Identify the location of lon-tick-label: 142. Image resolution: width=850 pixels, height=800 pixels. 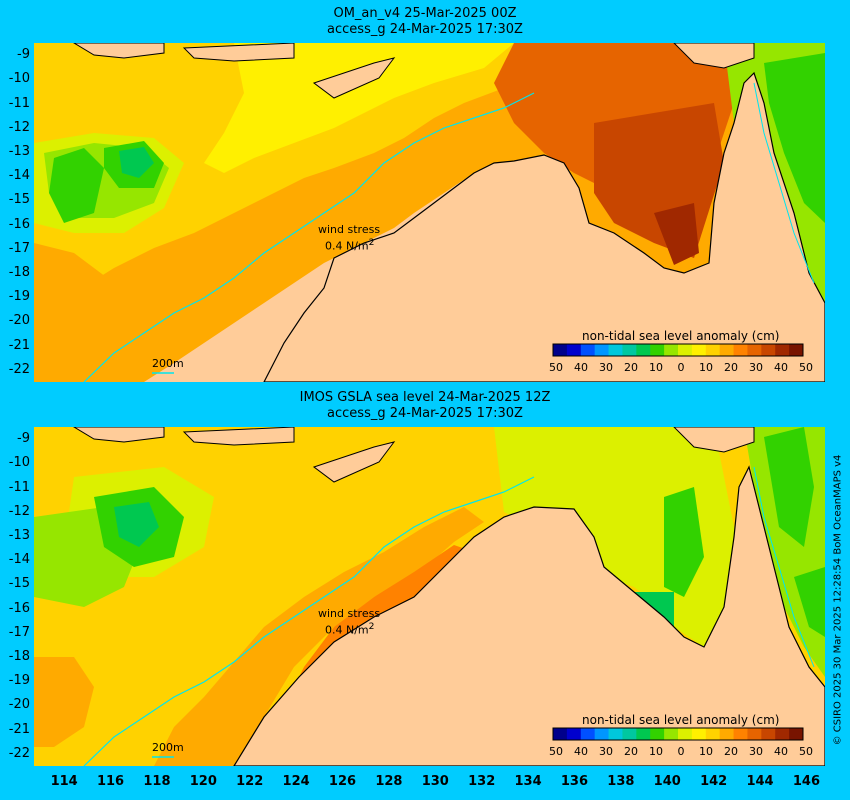
(714, 781).